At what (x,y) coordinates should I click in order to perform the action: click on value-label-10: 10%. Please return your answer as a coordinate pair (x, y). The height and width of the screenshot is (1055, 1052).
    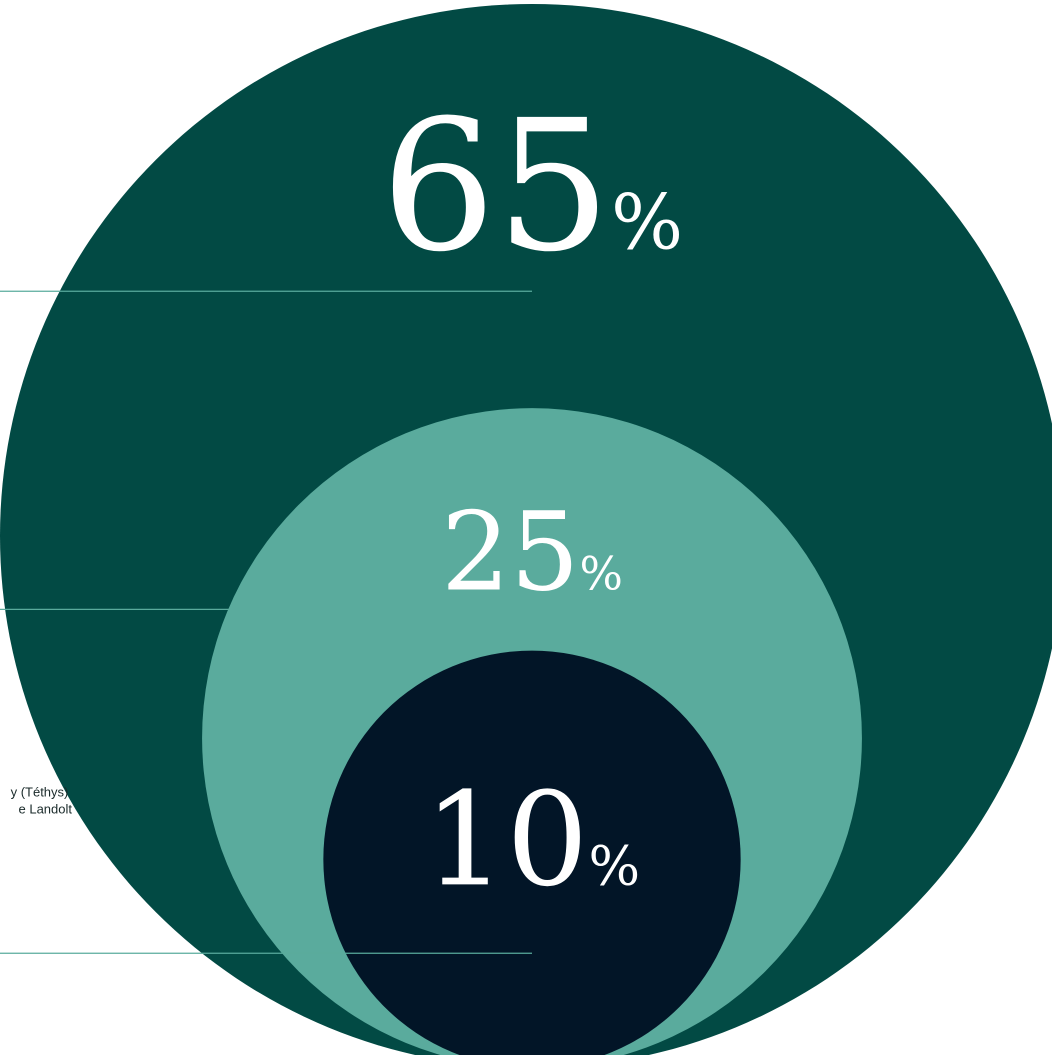
    Looking at the image, I should click on (532, 839).